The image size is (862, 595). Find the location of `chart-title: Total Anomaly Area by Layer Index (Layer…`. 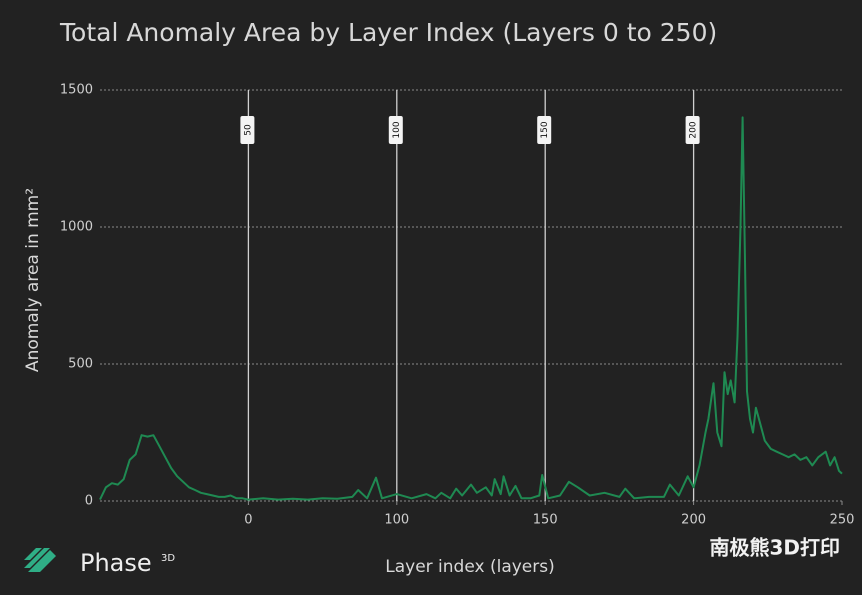

chart-title: Total Anomaly Area by Layer Index (Layer… is located at coordinates (388, 32).